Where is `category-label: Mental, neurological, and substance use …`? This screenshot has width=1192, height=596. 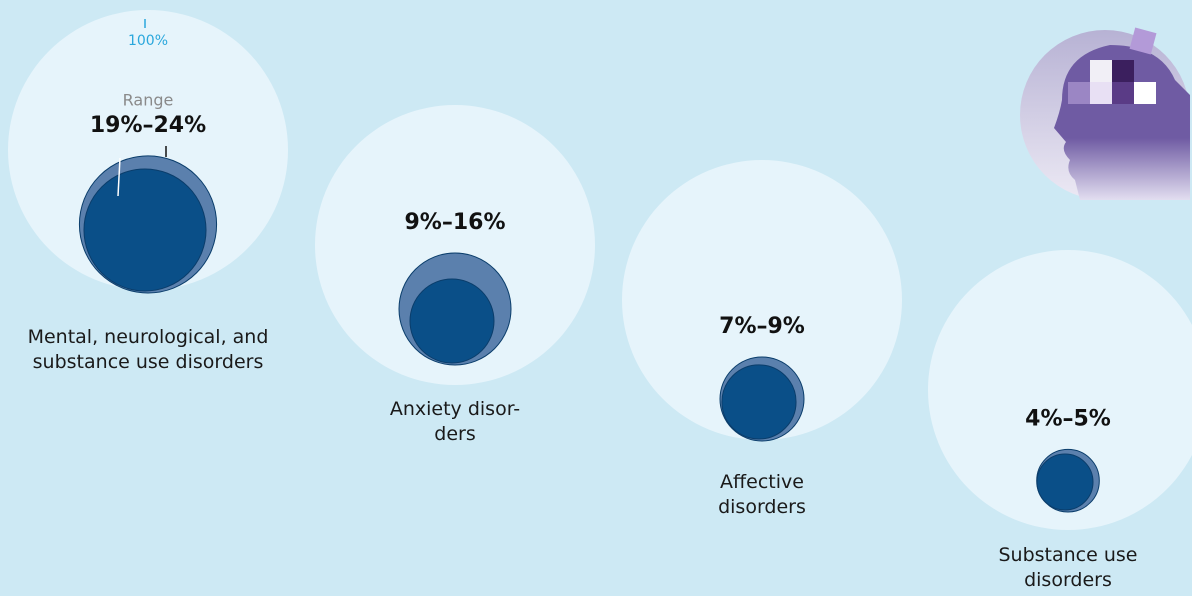
category-label: Mental, neurological, and substance use … is located at coordinates (148, 349).